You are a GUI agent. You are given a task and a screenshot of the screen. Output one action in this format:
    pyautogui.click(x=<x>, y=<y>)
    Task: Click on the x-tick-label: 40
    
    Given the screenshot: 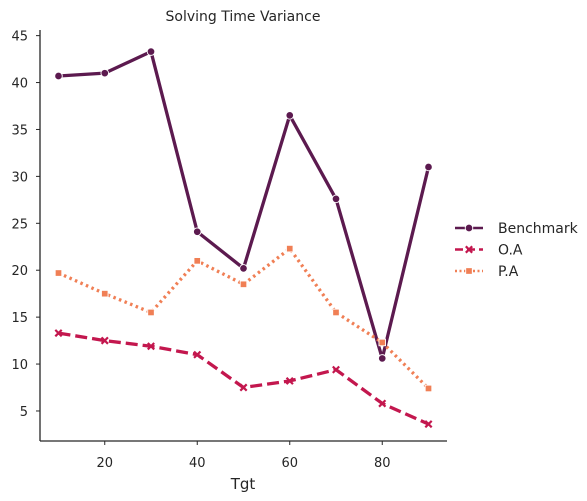 What is the action you would take?
    pyautogui.click(x=197, y=463)
    